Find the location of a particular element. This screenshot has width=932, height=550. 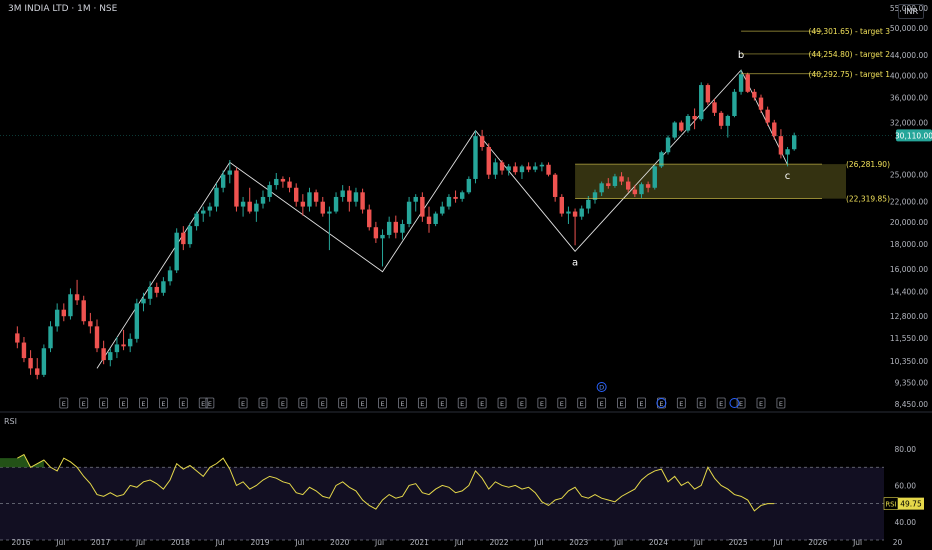

level-label: (22,319.85) is located at coordinates (868, 199).